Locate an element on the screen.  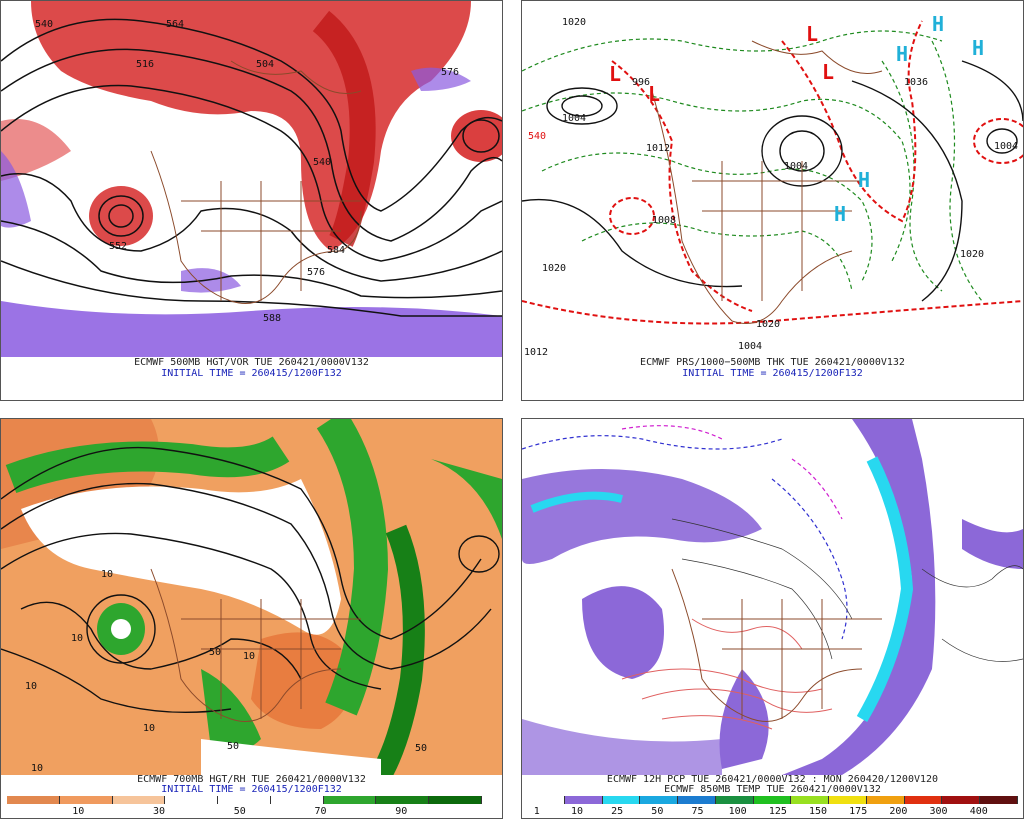
contour-label: 1036 is located at coordinates (916, 82).